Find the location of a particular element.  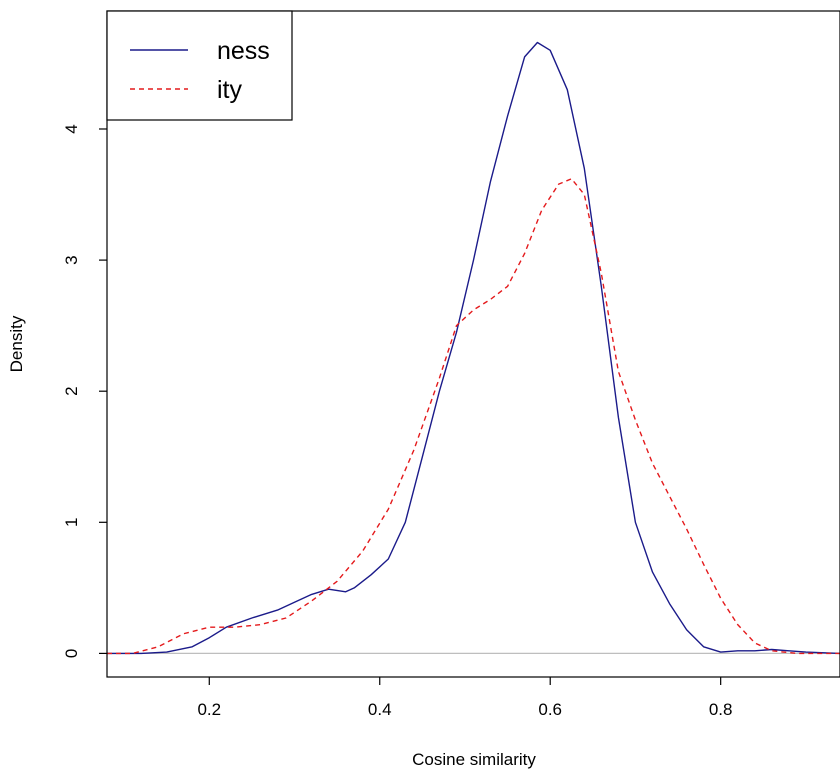

y-tick-label: 0 is located at coordinates (71, 653).